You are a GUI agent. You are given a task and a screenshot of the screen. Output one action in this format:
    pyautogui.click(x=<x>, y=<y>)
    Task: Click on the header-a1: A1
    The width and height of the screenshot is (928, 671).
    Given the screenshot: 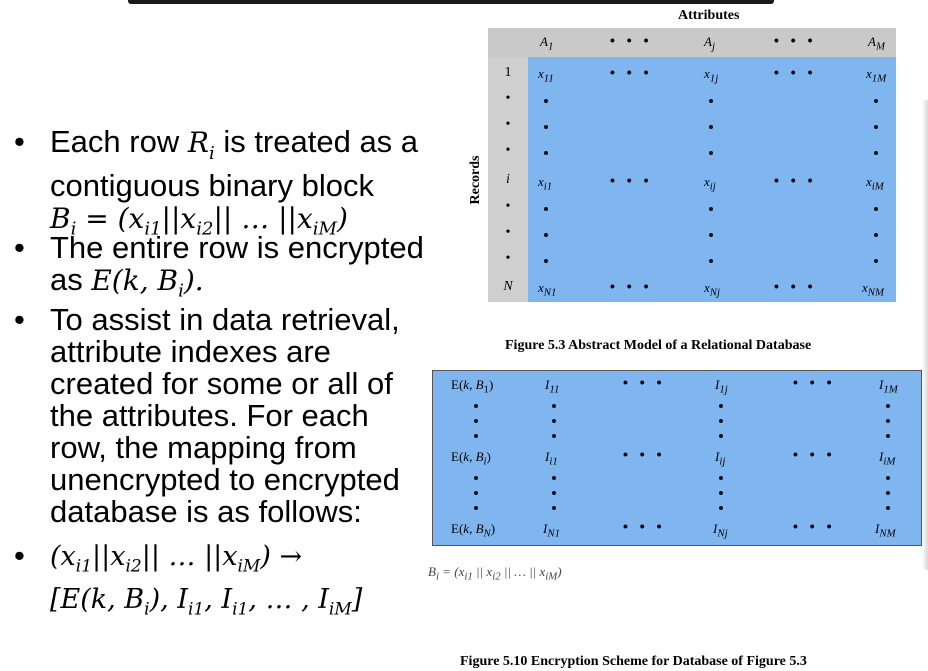 What is the action you would take?
    pyautogui.click(x=547, y=43)
    